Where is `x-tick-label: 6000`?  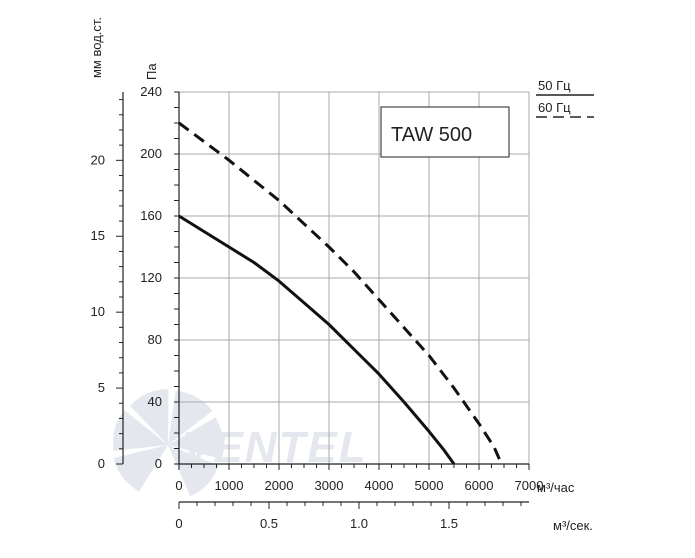
x-tick-label: 6000 is located at coordinates (479, 485).